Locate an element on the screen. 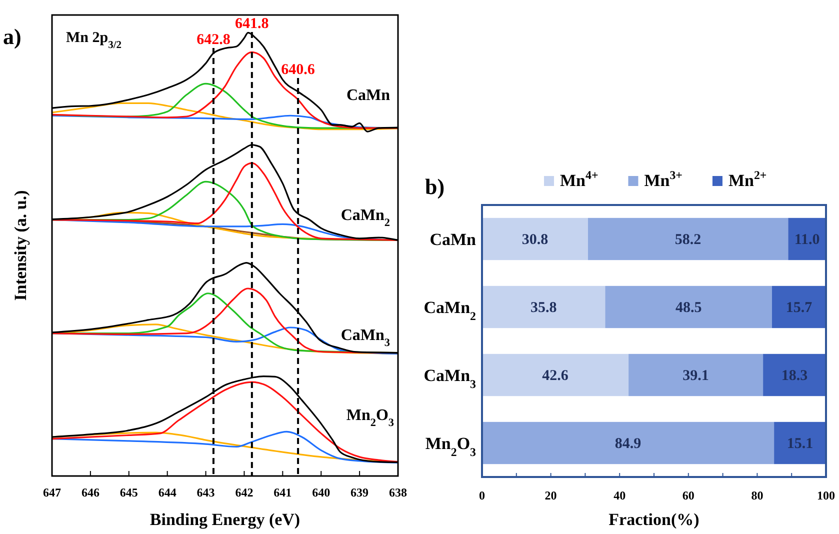  annotation: CaMn$_{3}$ is located at coordinates (365, 338).